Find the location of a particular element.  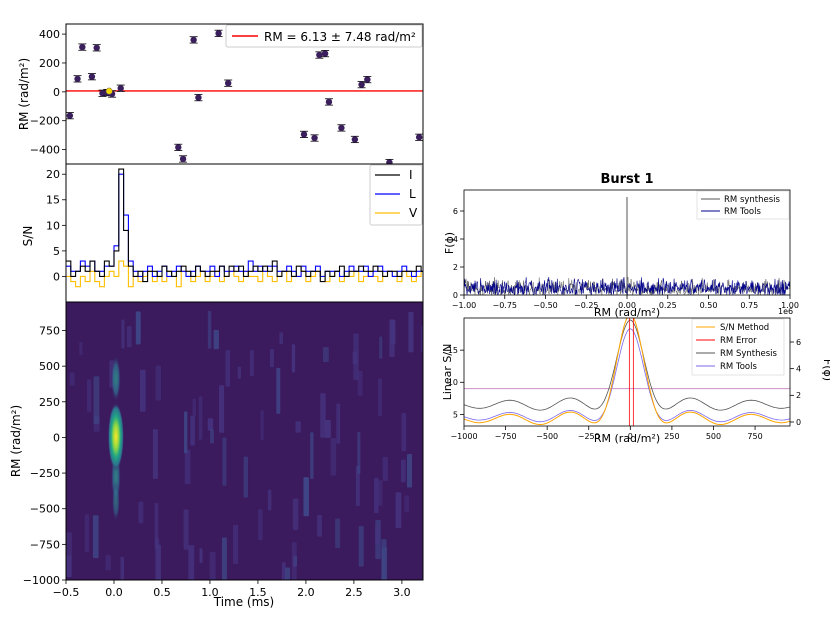

zoom-y-axis-tick-label: 10 is located at coordinates (453, 382).